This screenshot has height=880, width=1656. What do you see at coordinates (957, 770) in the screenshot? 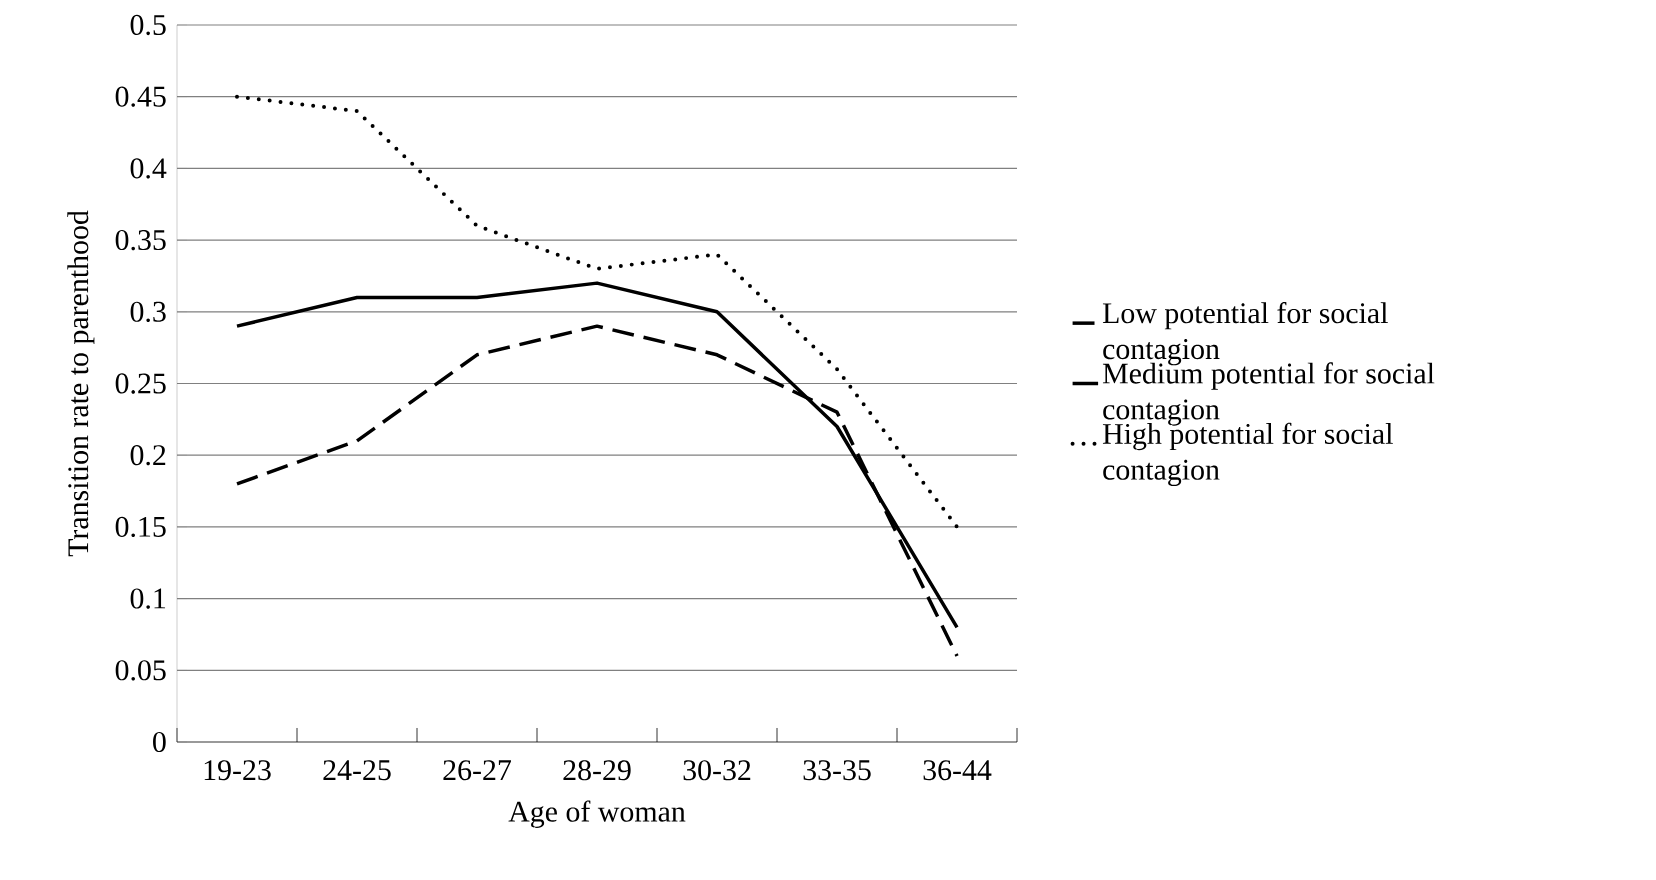
I see `x-tick-label: 36-44` at bounding box center [957, 770].